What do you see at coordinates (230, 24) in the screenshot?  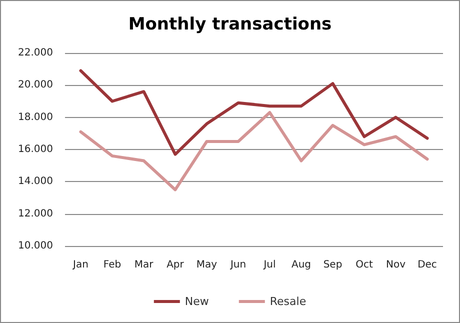 I see `chart-title: Monthly transactions` at bounding box center [230, 24].